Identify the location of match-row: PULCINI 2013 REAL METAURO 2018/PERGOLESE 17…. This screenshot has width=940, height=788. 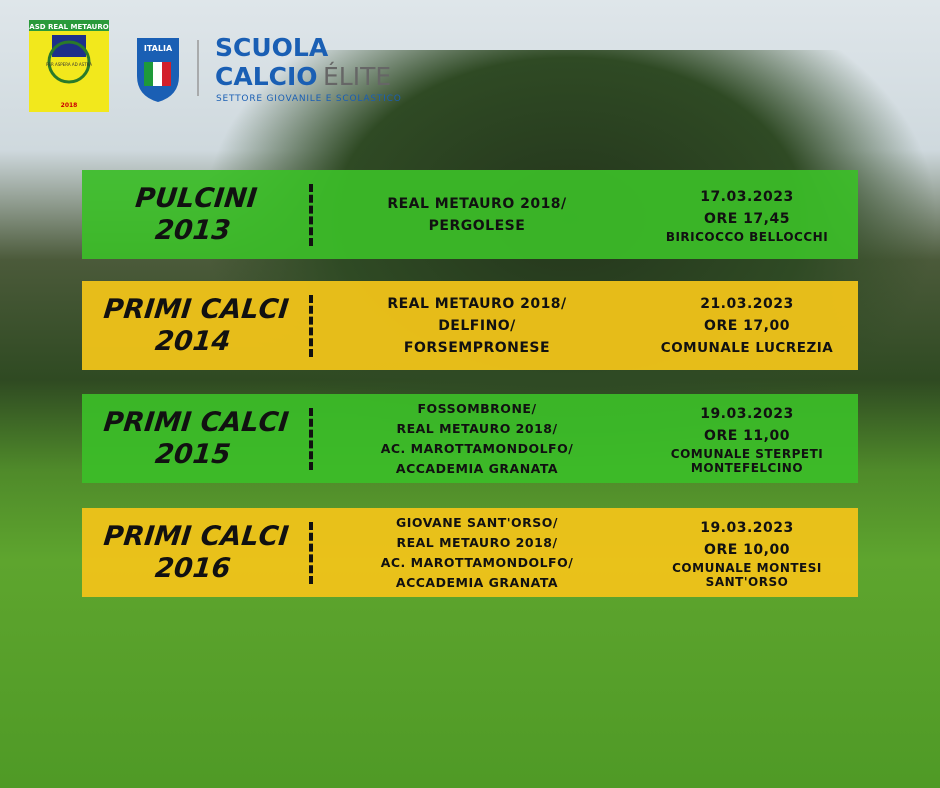
(470, 214).